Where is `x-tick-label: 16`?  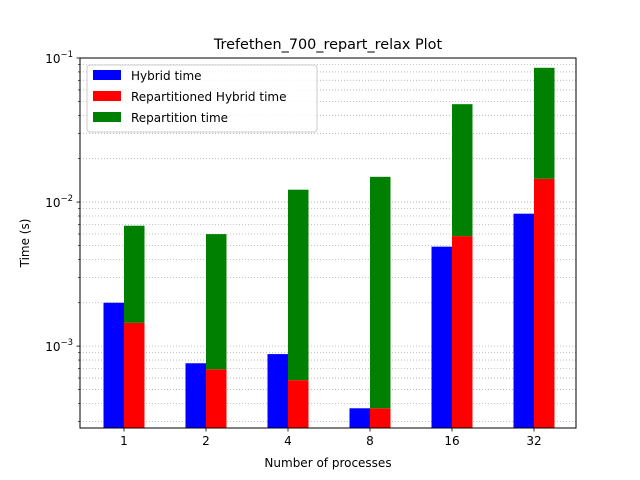
x-tick-label: 16 is located at coordinates (451, 441).